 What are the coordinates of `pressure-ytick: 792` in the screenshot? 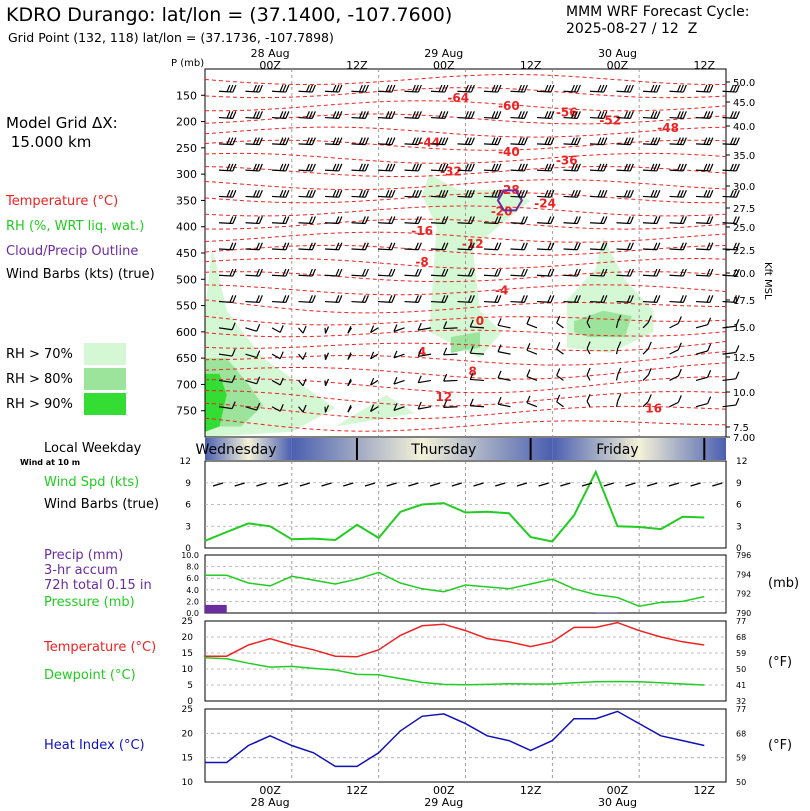 It's located at (743, 594).